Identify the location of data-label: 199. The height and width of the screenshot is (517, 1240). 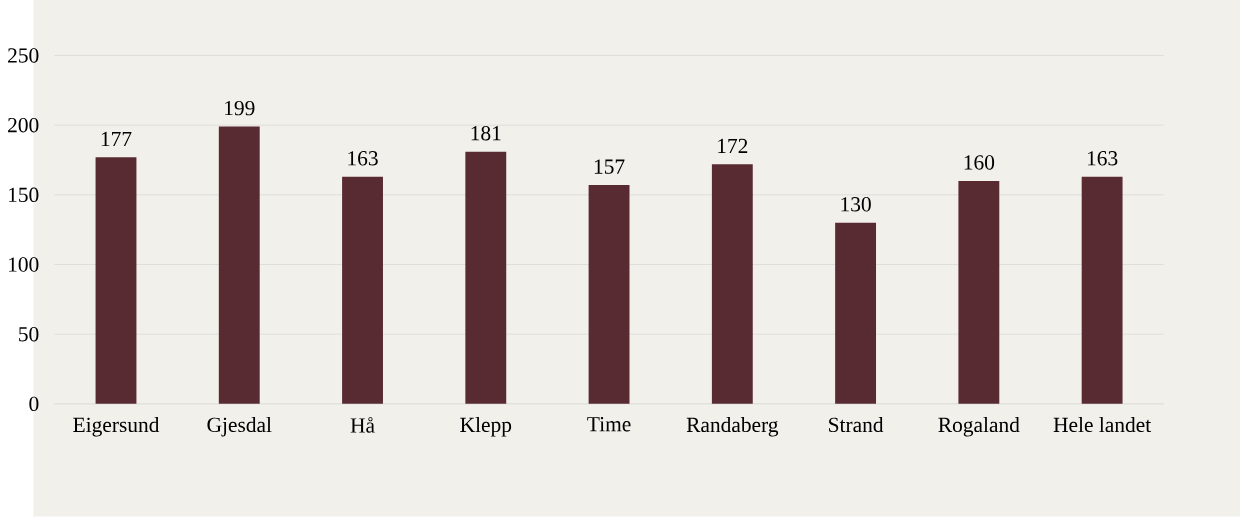
(240, 108).